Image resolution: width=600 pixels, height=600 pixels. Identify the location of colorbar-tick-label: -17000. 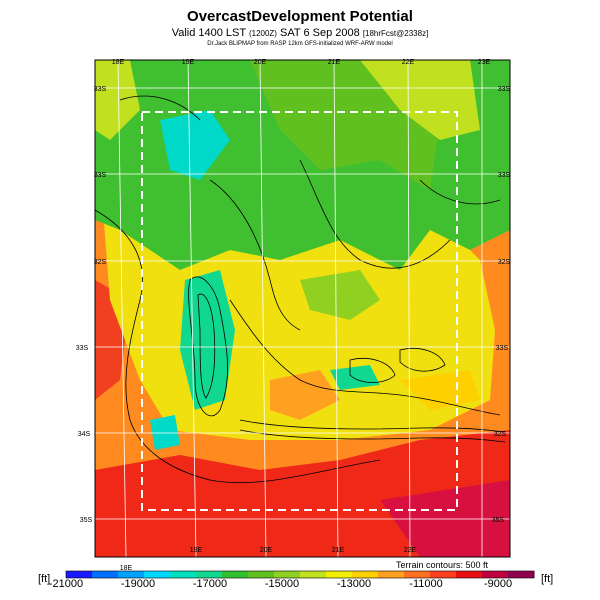
(210, 584).